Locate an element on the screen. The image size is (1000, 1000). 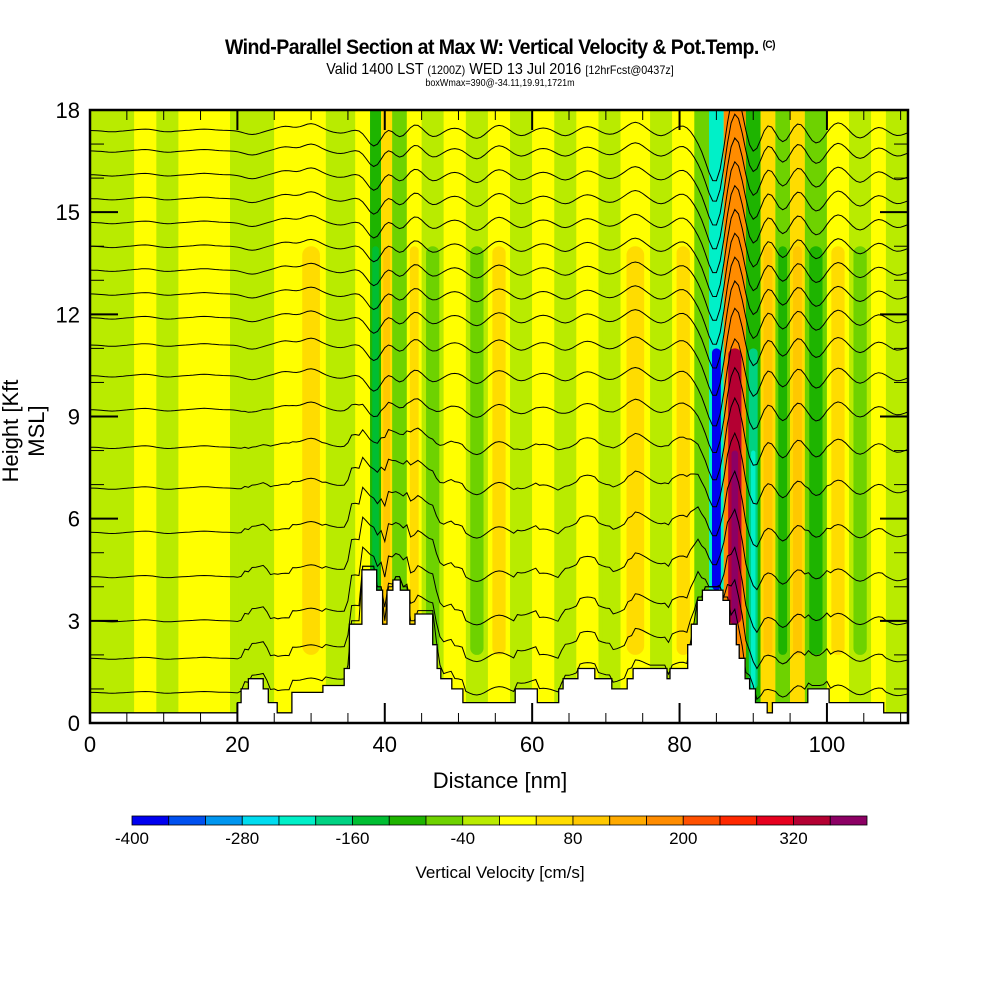
x-tick-label: 60 is located at coordinates (532, 744).